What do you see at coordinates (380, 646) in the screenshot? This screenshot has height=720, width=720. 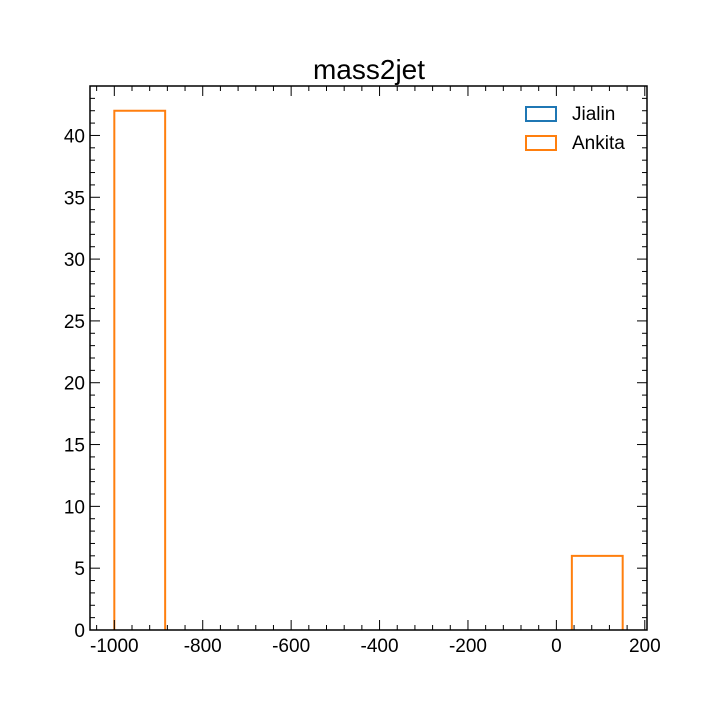 I see `x-tick-label: -400` at bounding box center [380, 646].